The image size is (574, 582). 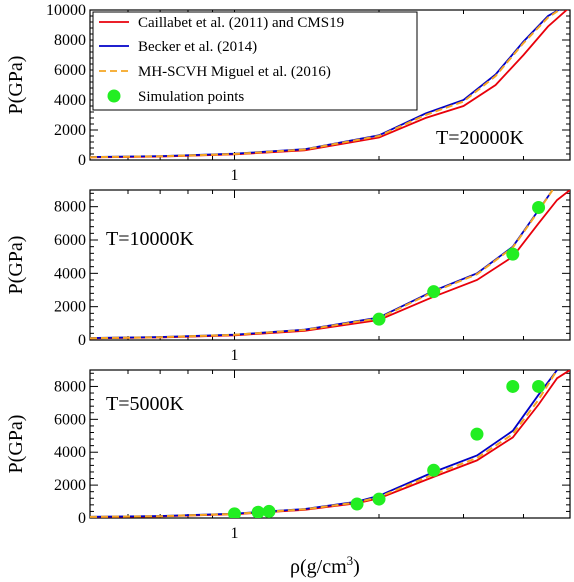 What do you see at coordinates (325, 565) in the screenshot?
I see `x-axis-label: ρ(g/cm3)` at bounding box center [325, 565].